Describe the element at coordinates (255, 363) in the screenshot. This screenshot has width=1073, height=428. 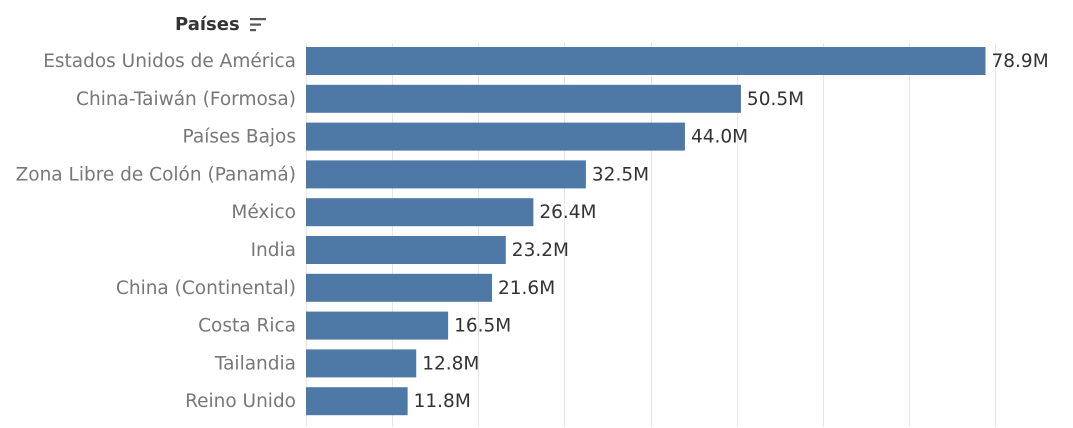
I see `category-label: Tailandia` at that location.